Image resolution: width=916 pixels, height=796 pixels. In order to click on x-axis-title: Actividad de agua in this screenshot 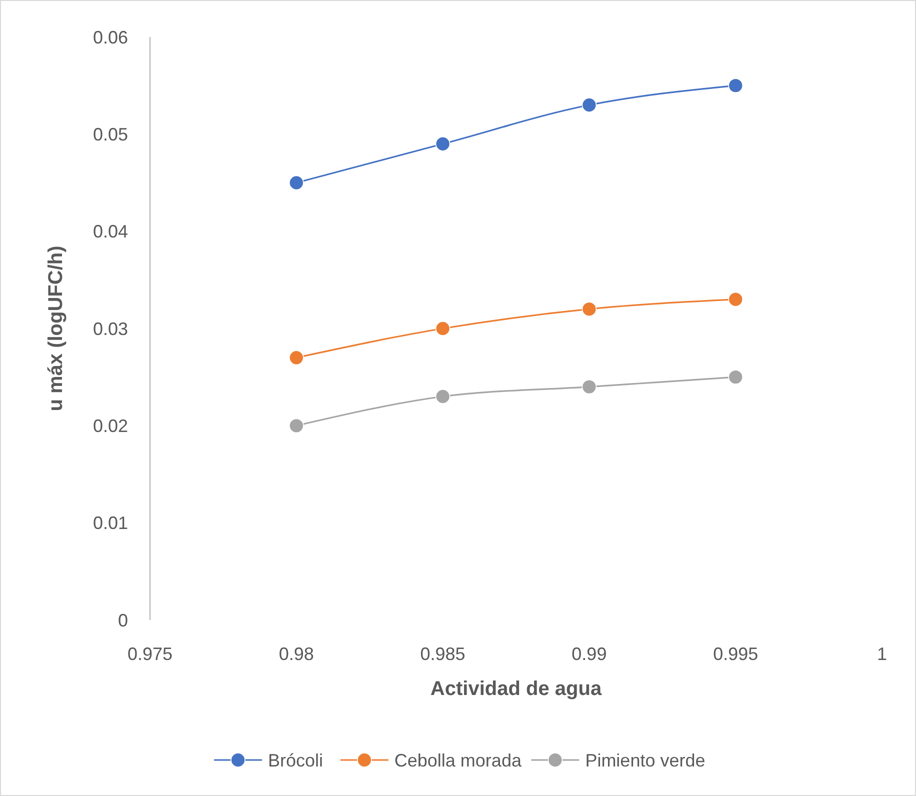, I will do `click(516, 689)`.